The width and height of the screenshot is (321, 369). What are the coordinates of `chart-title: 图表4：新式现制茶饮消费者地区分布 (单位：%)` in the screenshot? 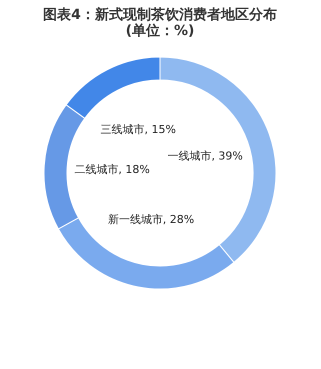 It's located at (160, 22).